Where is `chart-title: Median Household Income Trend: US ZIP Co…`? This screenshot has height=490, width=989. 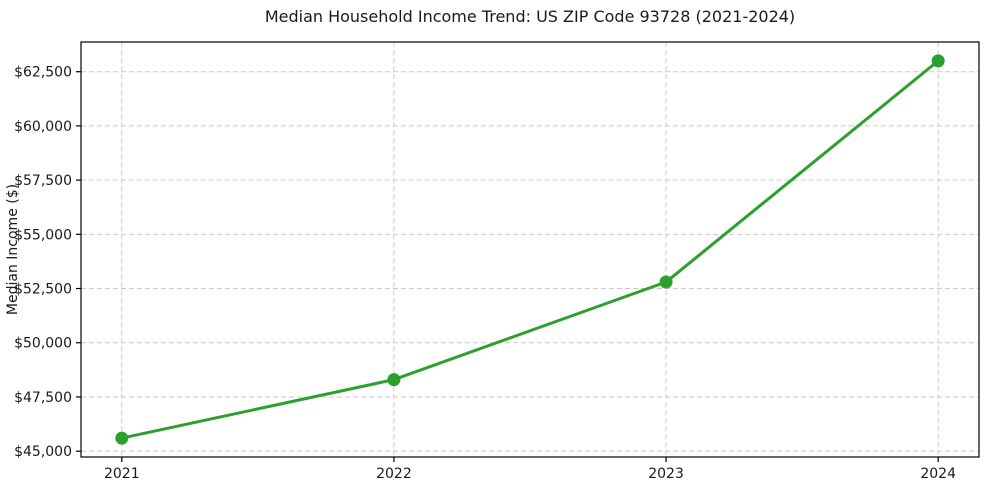
chart-title: Median Household Income Trend: US ZIP Co… is located at coordinates (530, 16).